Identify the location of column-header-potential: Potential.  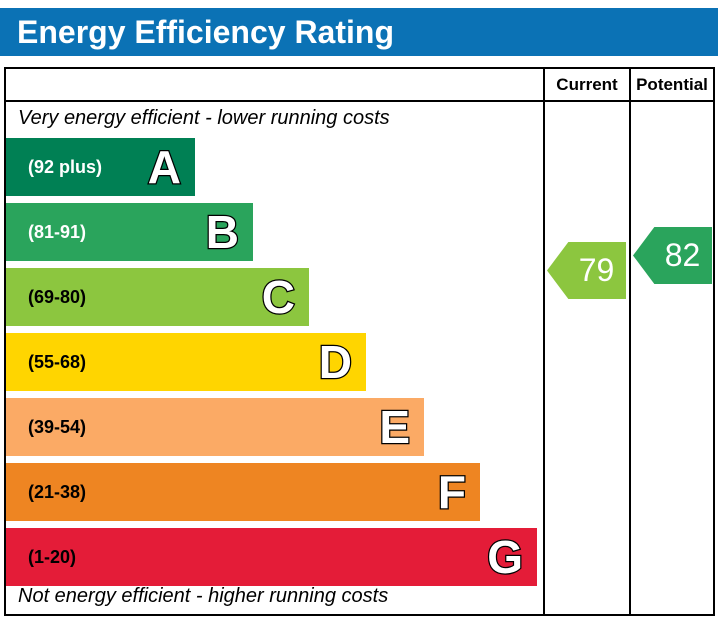
(671, 85).